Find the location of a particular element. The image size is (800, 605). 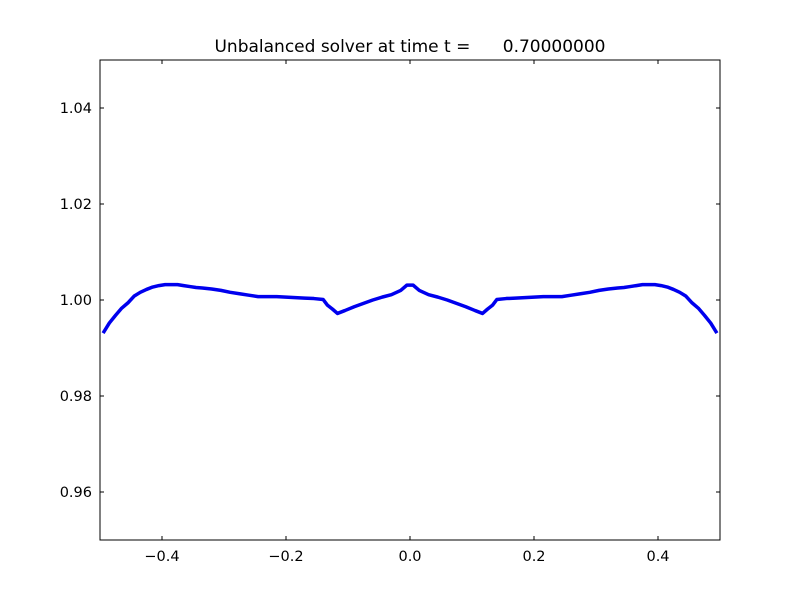

chart-title: Unbalanced solver at time t = 0.70000000 is located at coordinates (409, 47).